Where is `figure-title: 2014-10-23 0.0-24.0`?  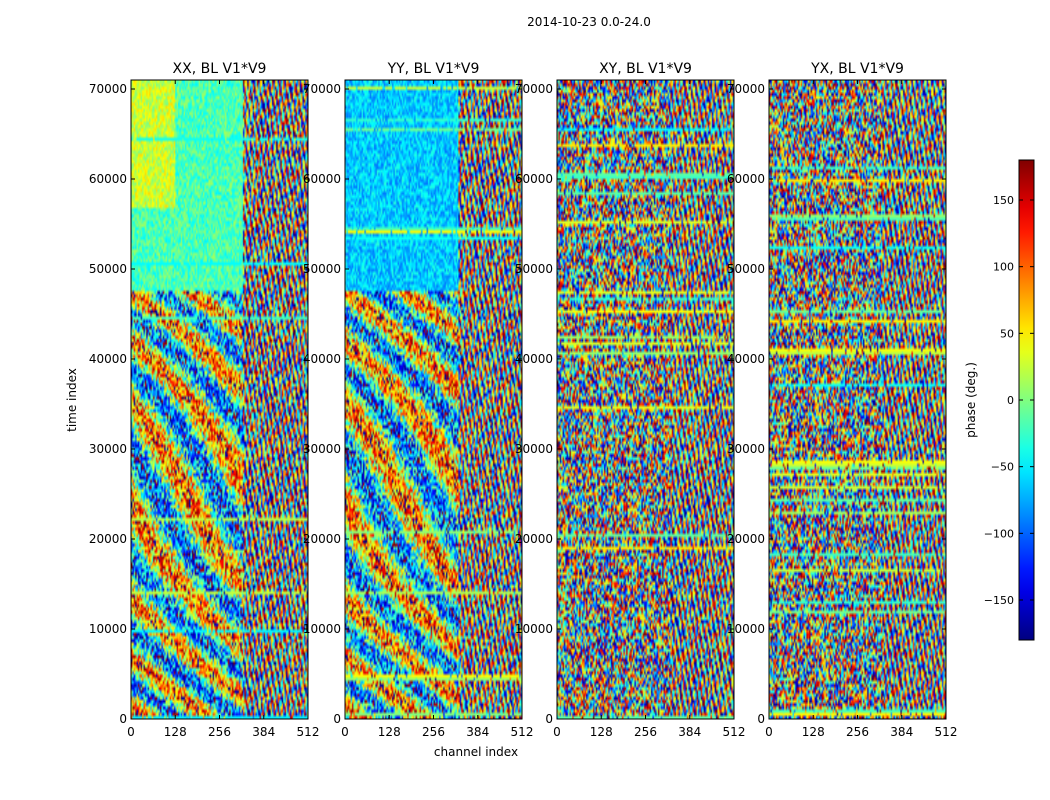 figure-title: 2014-10-23 0.0-24.0 is located at coordinates (589, 22).